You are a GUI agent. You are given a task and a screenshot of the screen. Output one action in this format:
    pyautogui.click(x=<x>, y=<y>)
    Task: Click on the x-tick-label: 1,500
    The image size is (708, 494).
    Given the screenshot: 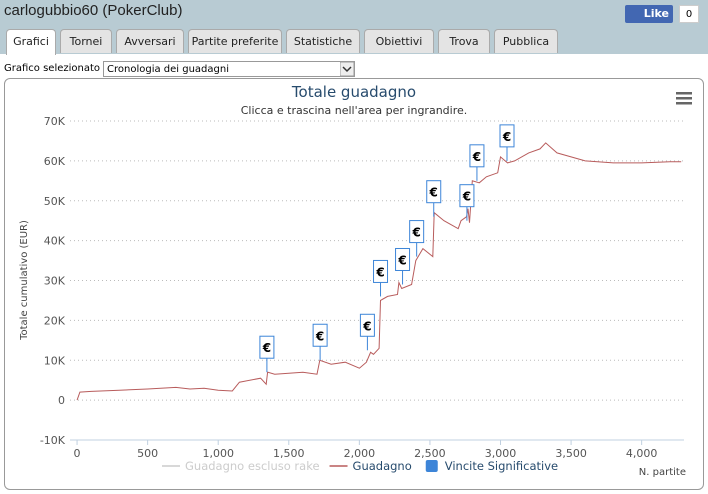 What is the action you would take?
    pyautogui.click(x=289, y=453)
    